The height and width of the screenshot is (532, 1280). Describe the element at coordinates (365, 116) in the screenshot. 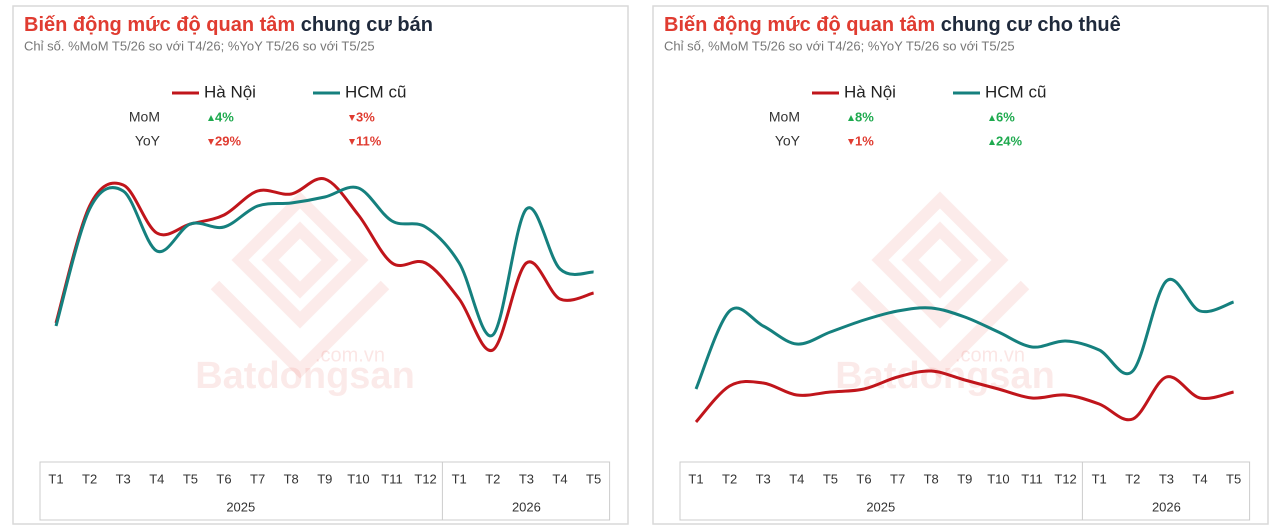

I see `change-label: 3%` at that location.